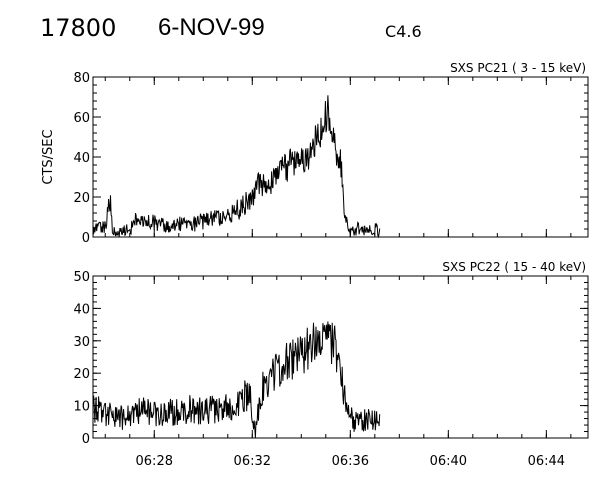  Describe the element at coordinates (448, 461) in the screenshot. I see `x-tick-label: 06:40` at that location.